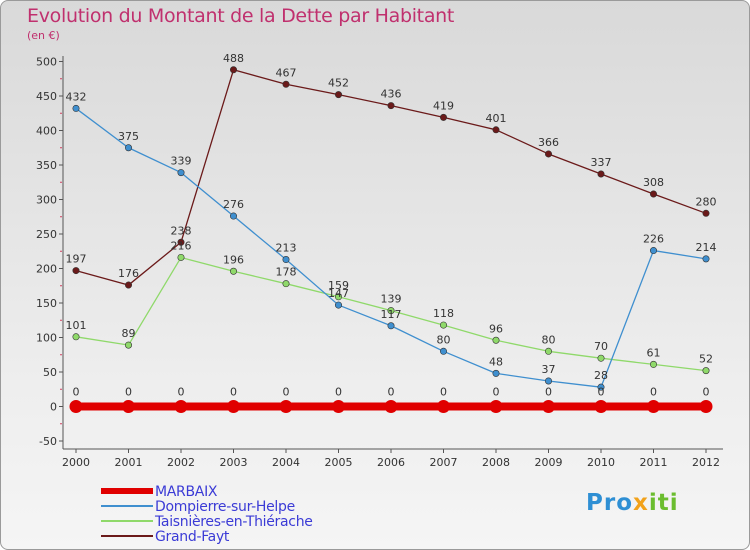 The width and height of the screenshot is (750, 550). I want to click on data-label: 178, so click(286, 272).